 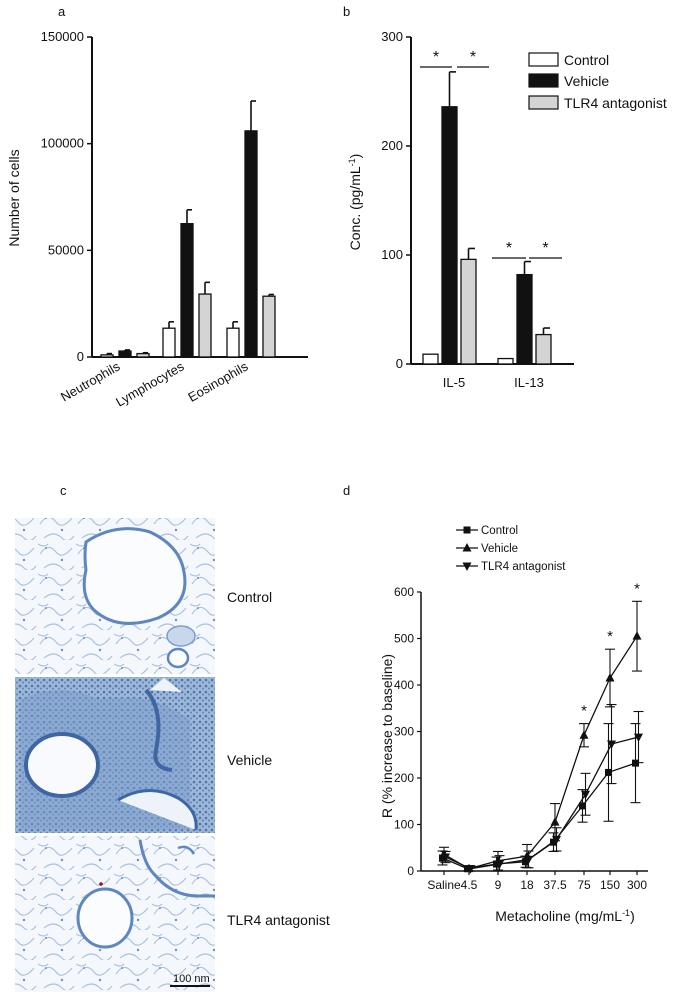 I want to click on chart-b-ytick-label: 300, so click(x=392, y=36).